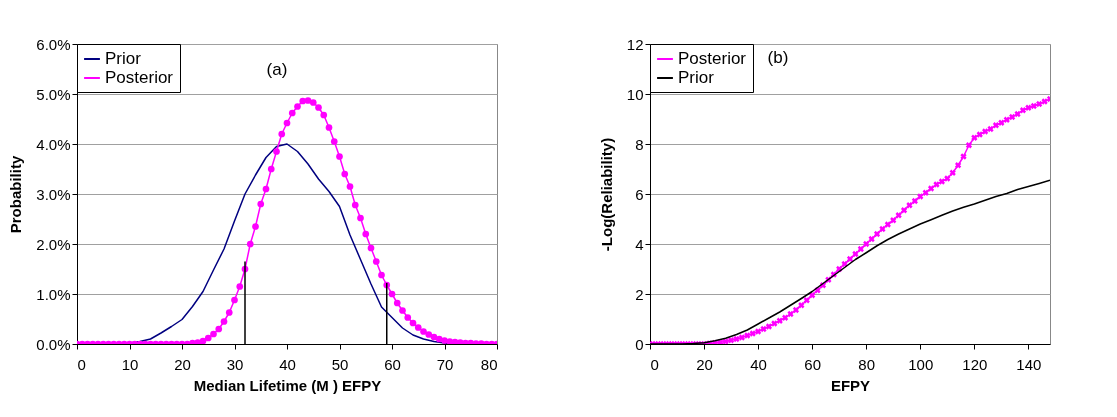 The width and height of the screenshot is (1117, 417). Describe the element at coordinates (53, 294) in the screenshot. I see `y-tick-label: 1.0%` at that location.